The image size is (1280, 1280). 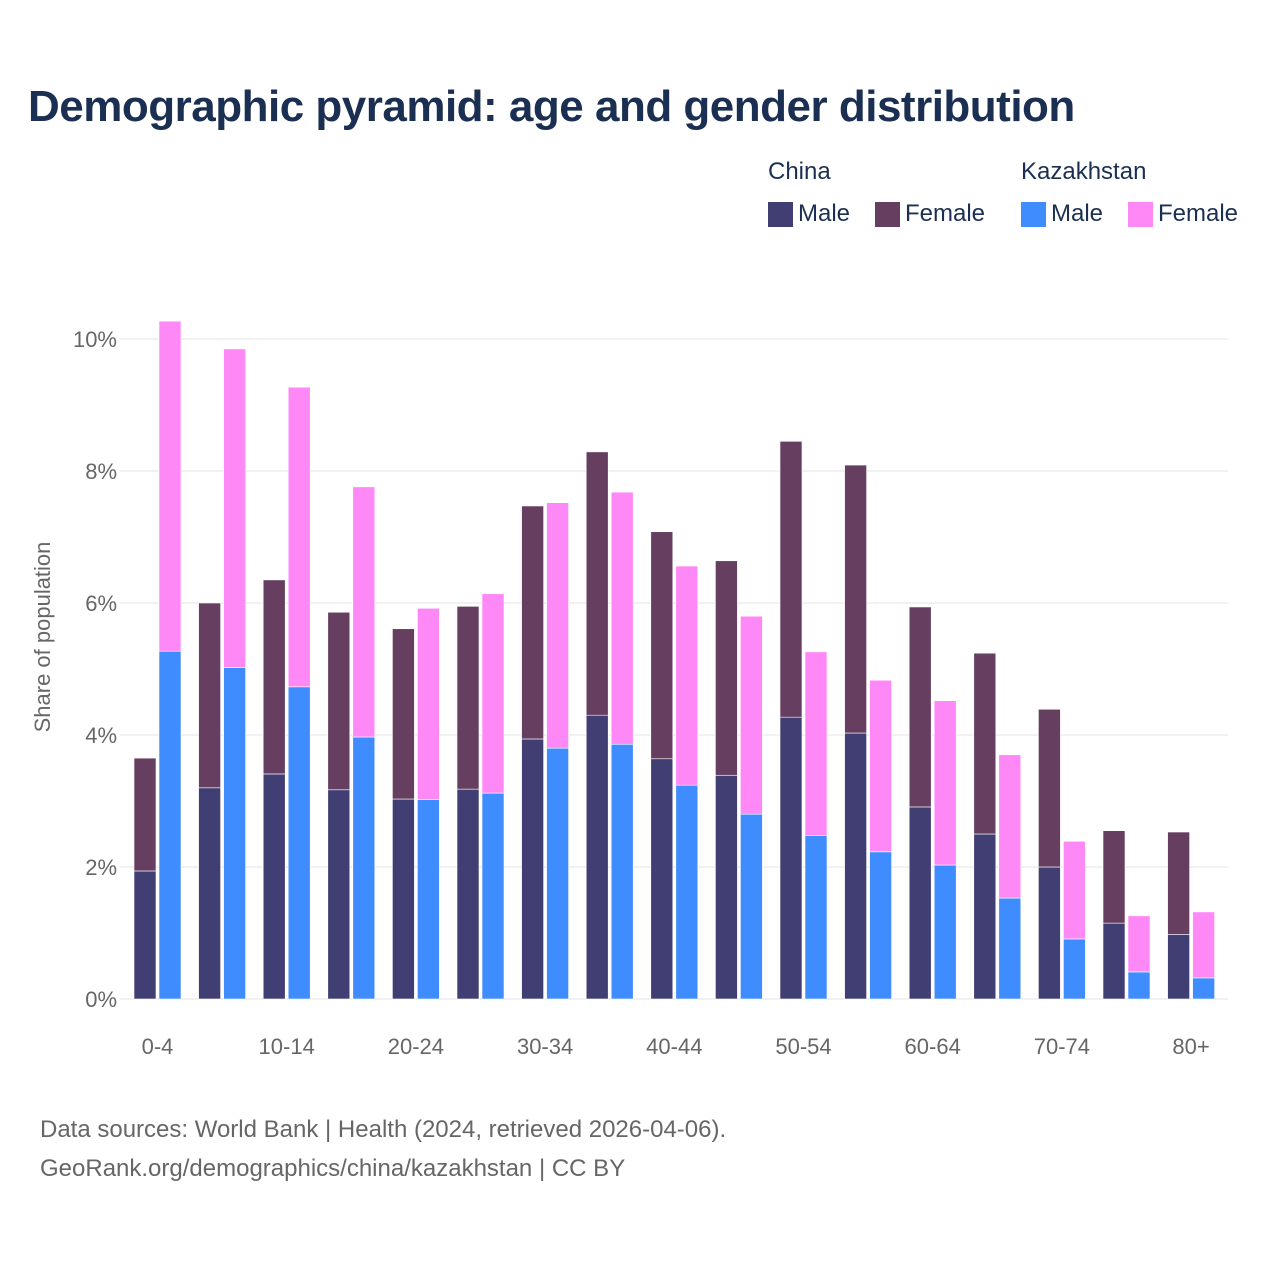 I want to click on legend-item-kazakhstan-female: Female, so click(x=1183, y=214).